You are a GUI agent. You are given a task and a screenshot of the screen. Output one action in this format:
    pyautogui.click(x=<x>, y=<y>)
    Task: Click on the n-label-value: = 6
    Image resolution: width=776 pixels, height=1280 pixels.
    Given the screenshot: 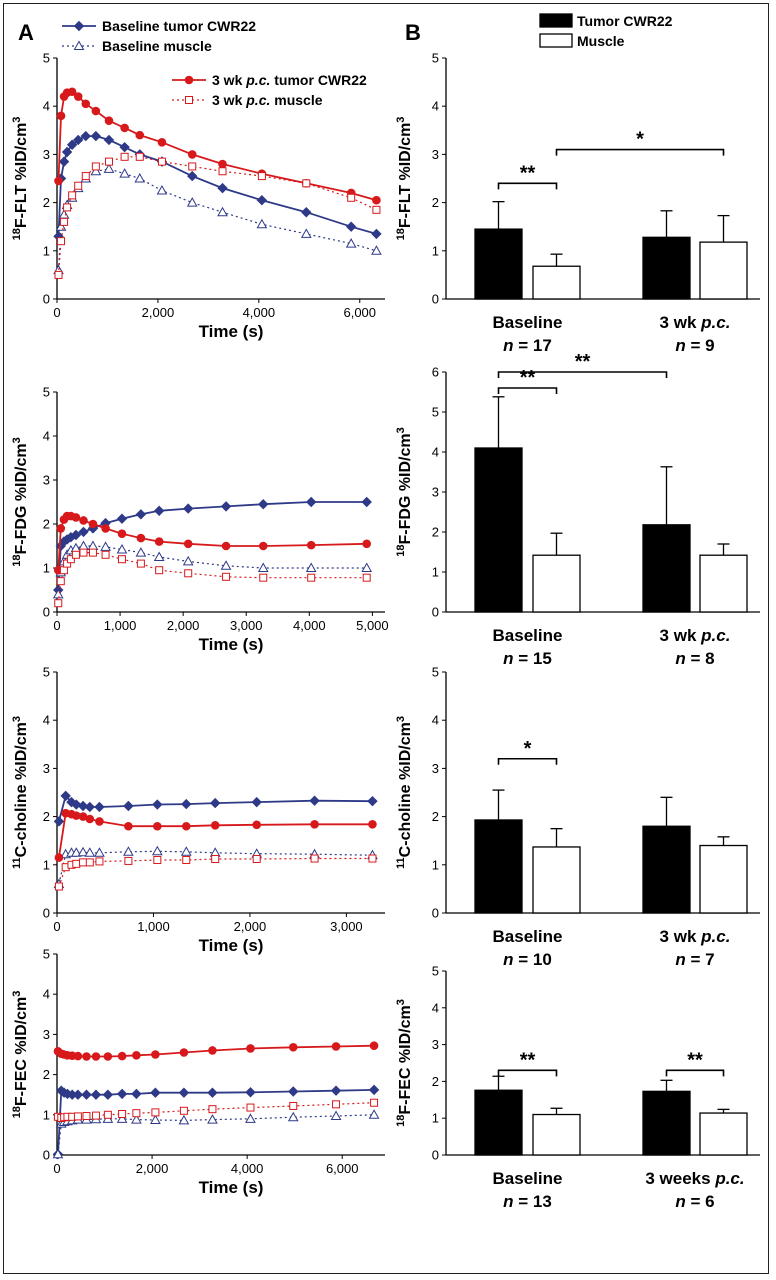 What is the action you would take?
    pyautogui.click(x=700, y=1201)
    